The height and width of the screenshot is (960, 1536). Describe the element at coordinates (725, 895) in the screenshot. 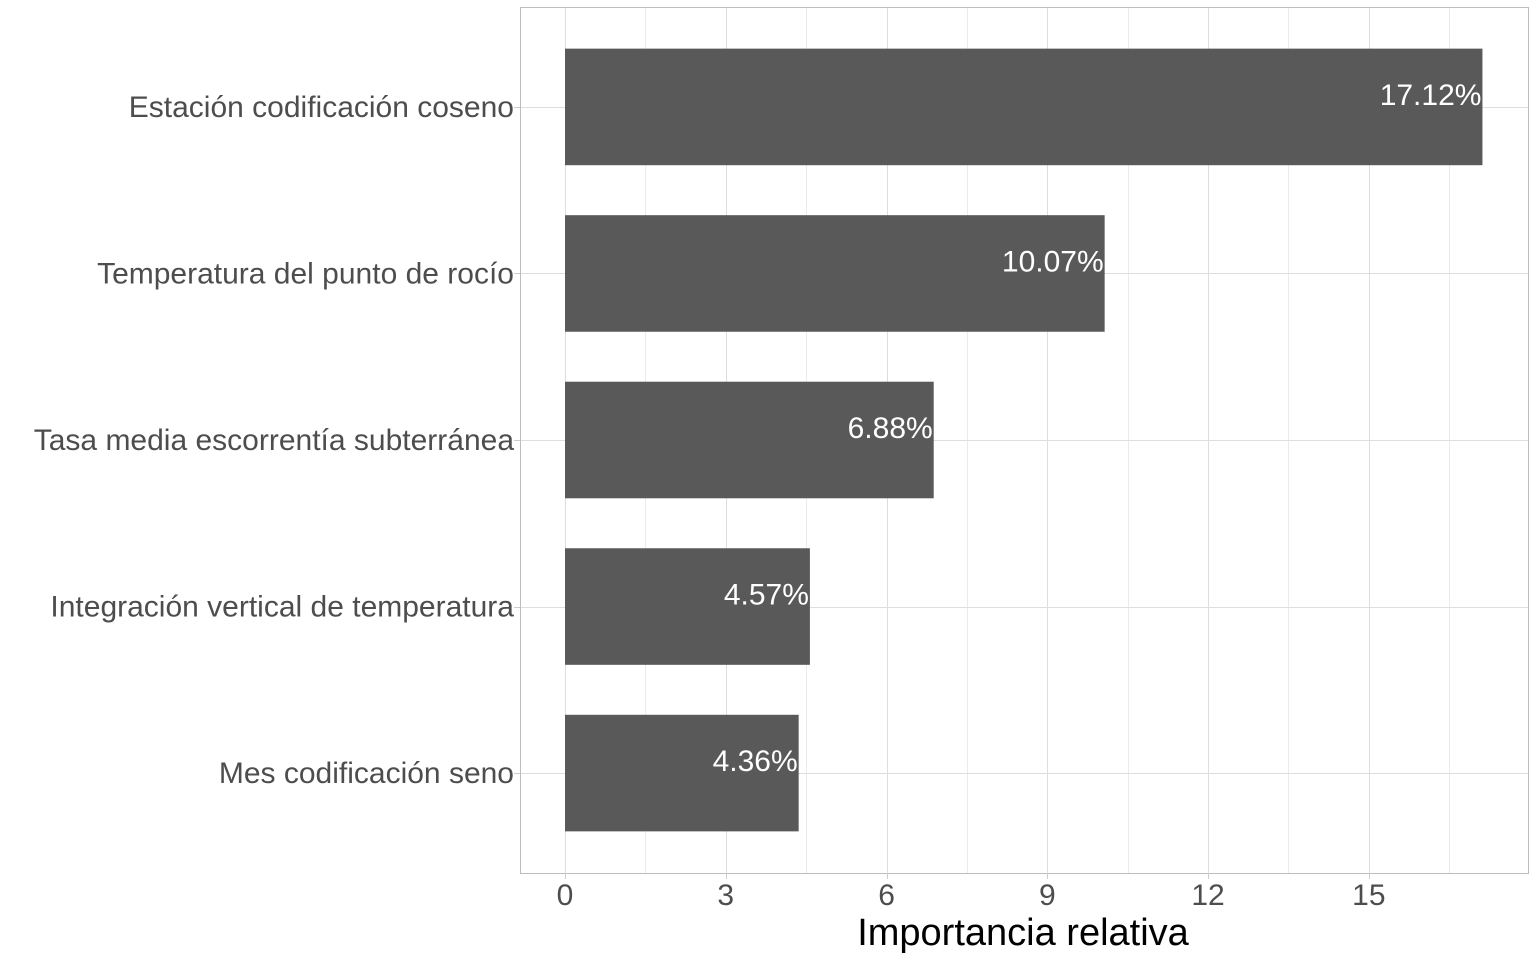

I see `x-tick-label: 3` at that location.